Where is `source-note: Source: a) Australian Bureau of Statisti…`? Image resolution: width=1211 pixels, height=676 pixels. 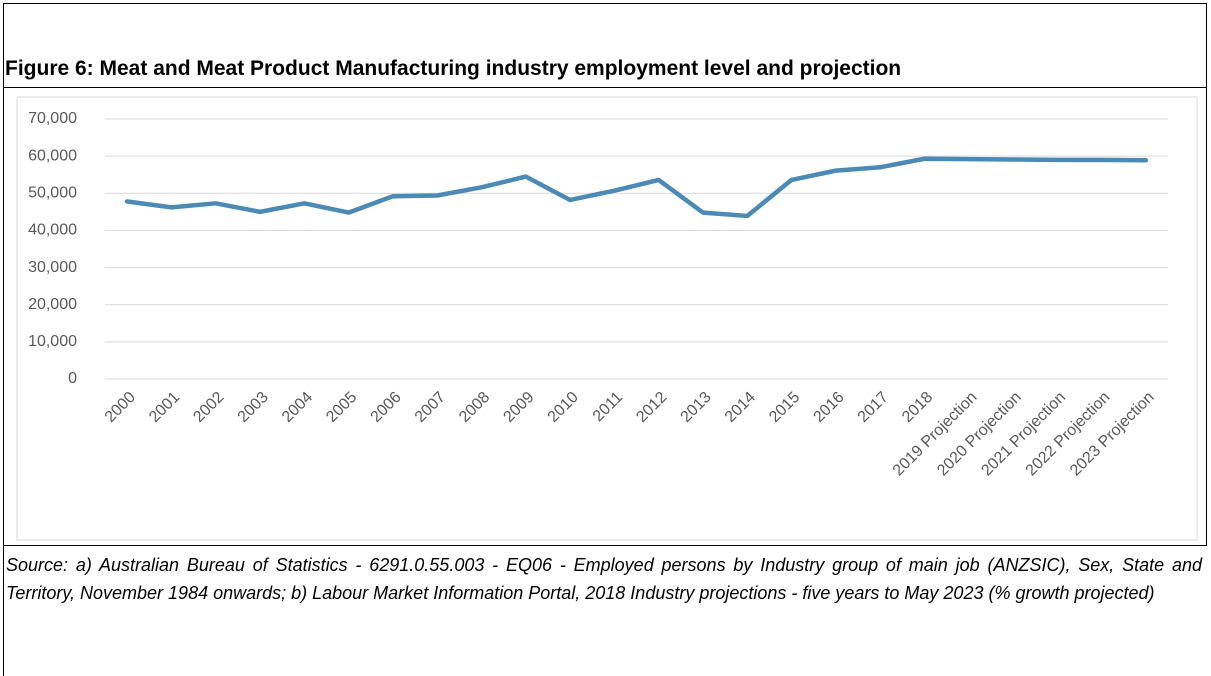 source-note: Source: a) Australian Bureau of Statisti… is located at coordinates (604, 579).